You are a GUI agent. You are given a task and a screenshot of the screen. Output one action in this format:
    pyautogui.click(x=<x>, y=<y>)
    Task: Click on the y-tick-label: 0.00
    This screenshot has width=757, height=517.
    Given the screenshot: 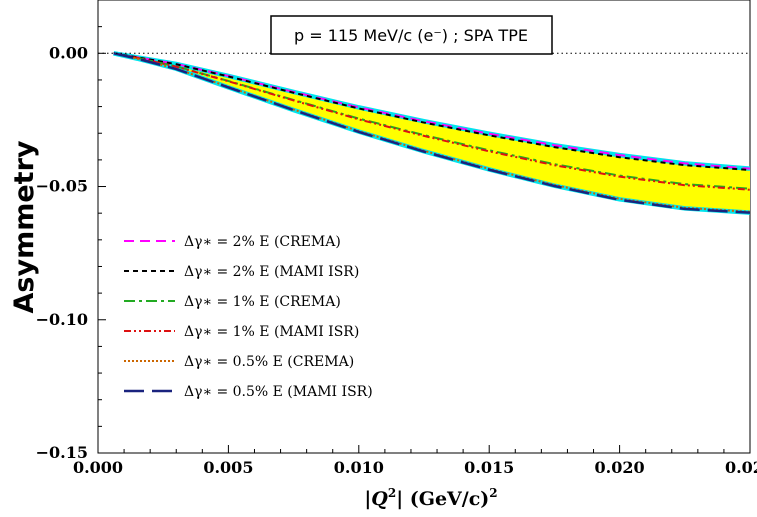 What is the action you would take?
    pyautogui.click(x=68, y=52)
    